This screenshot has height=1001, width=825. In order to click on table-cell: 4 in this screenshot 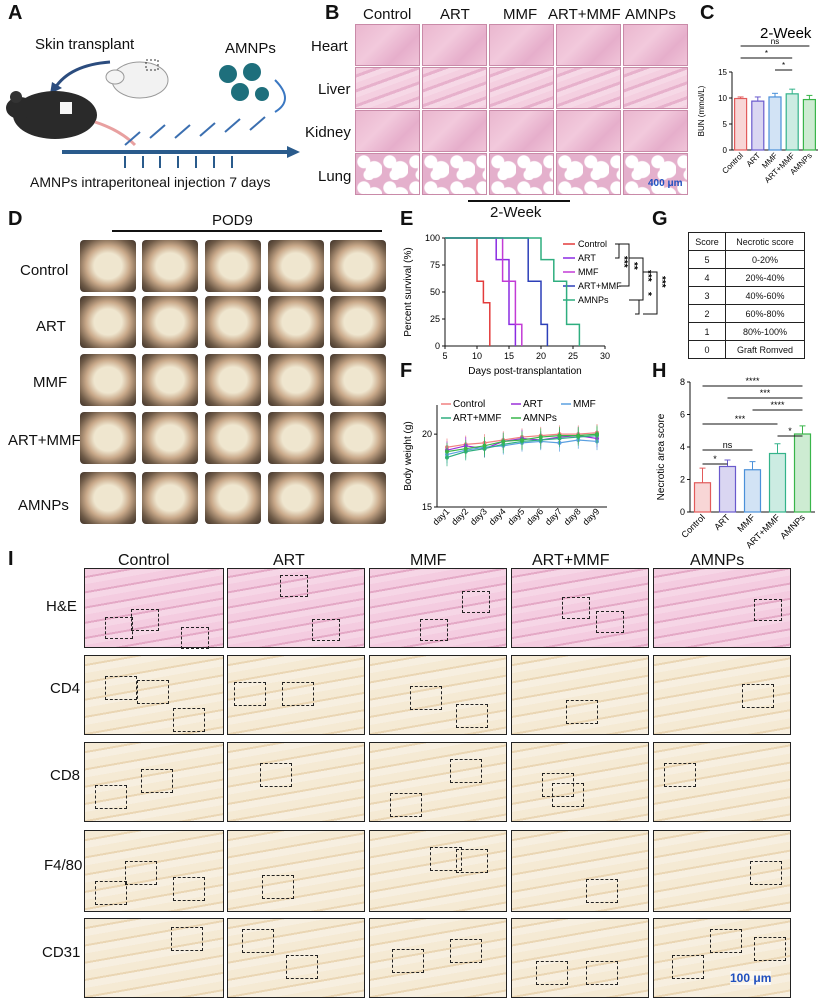, I will do `click(707, 277)`.